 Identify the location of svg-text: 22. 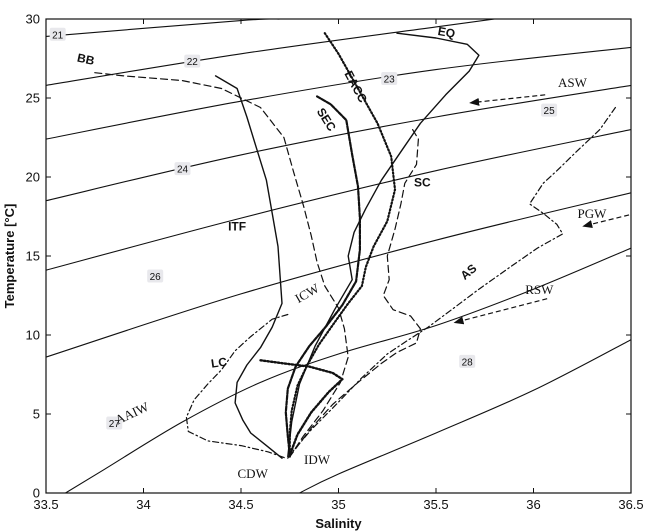
(193, 62).